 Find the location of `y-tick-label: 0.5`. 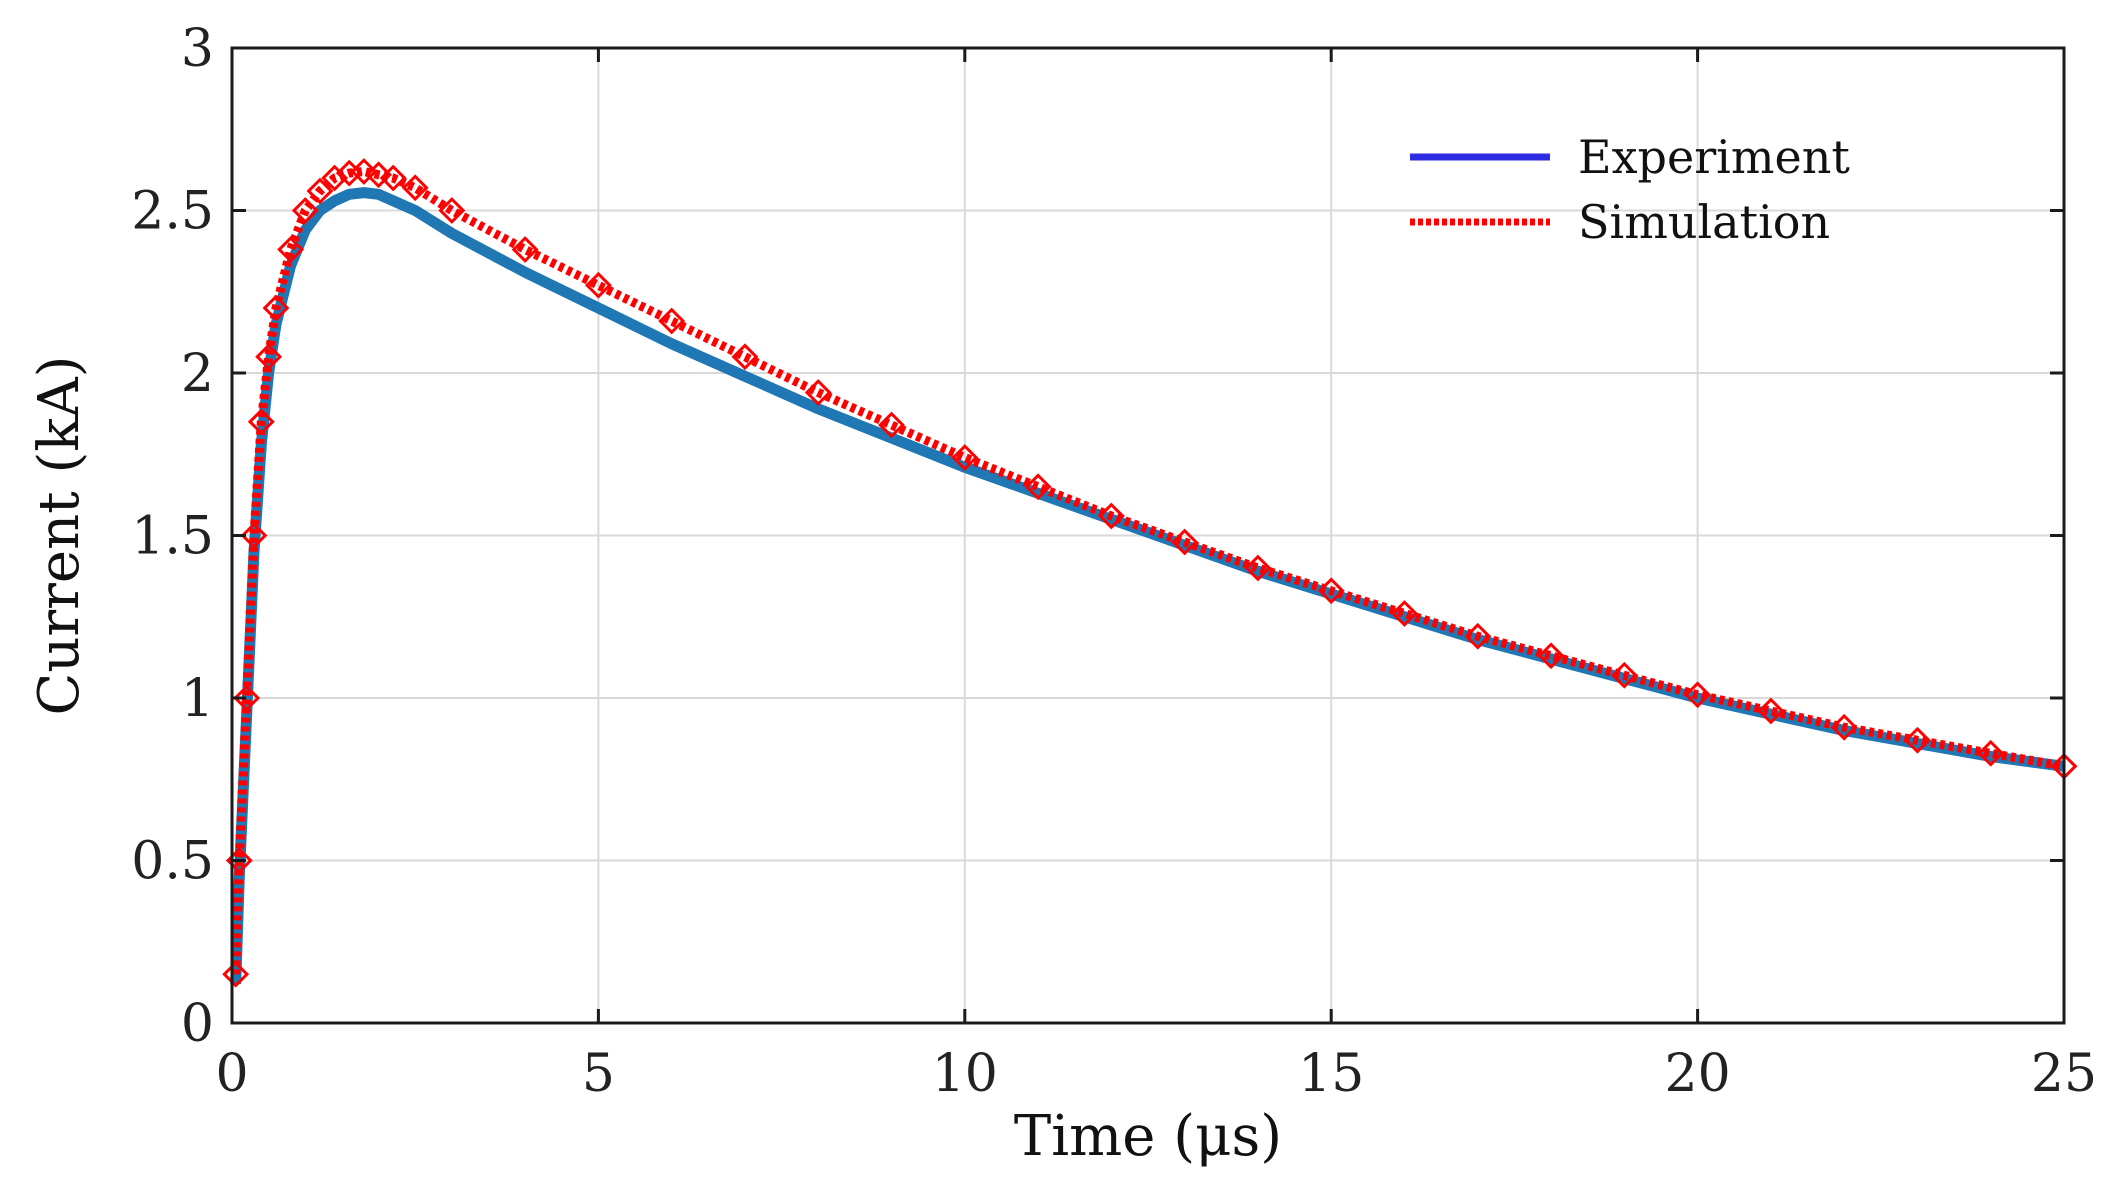

y-tick-label: 0.5 is located at coordinates (172, 862).